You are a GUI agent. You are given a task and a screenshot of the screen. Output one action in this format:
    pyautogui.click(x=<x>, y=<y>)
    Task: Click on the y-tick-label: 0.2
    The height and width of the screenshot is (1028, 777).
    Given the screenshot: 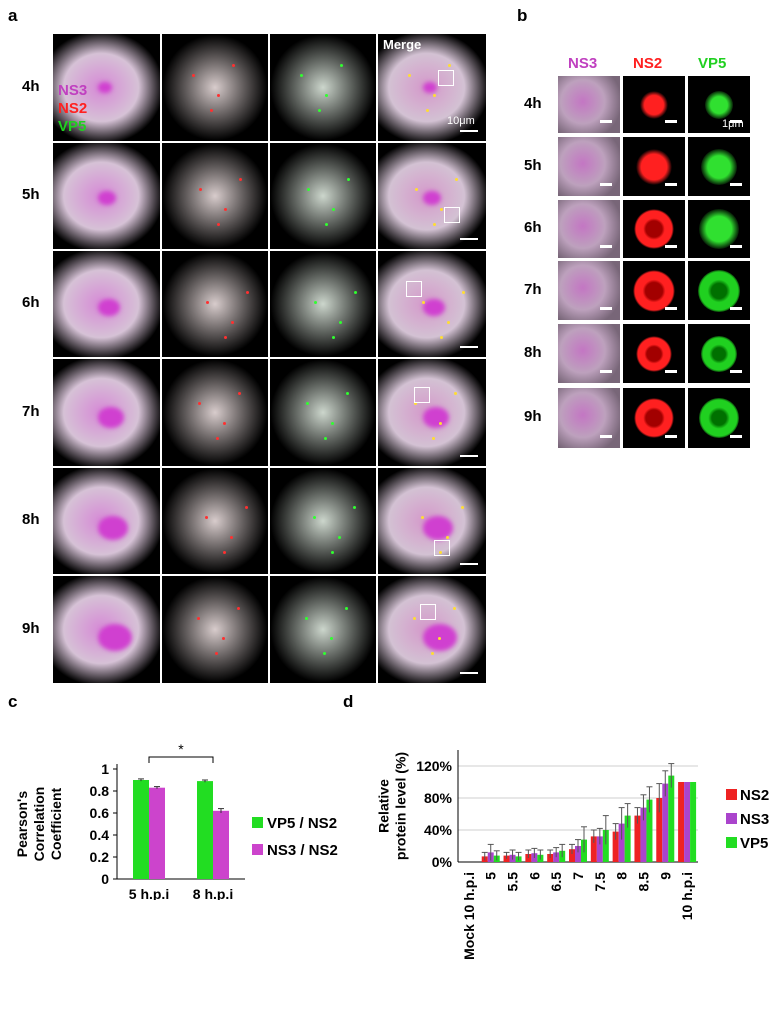 What is the action you would take?
    pyautogui.click(x=100, y=857)
    